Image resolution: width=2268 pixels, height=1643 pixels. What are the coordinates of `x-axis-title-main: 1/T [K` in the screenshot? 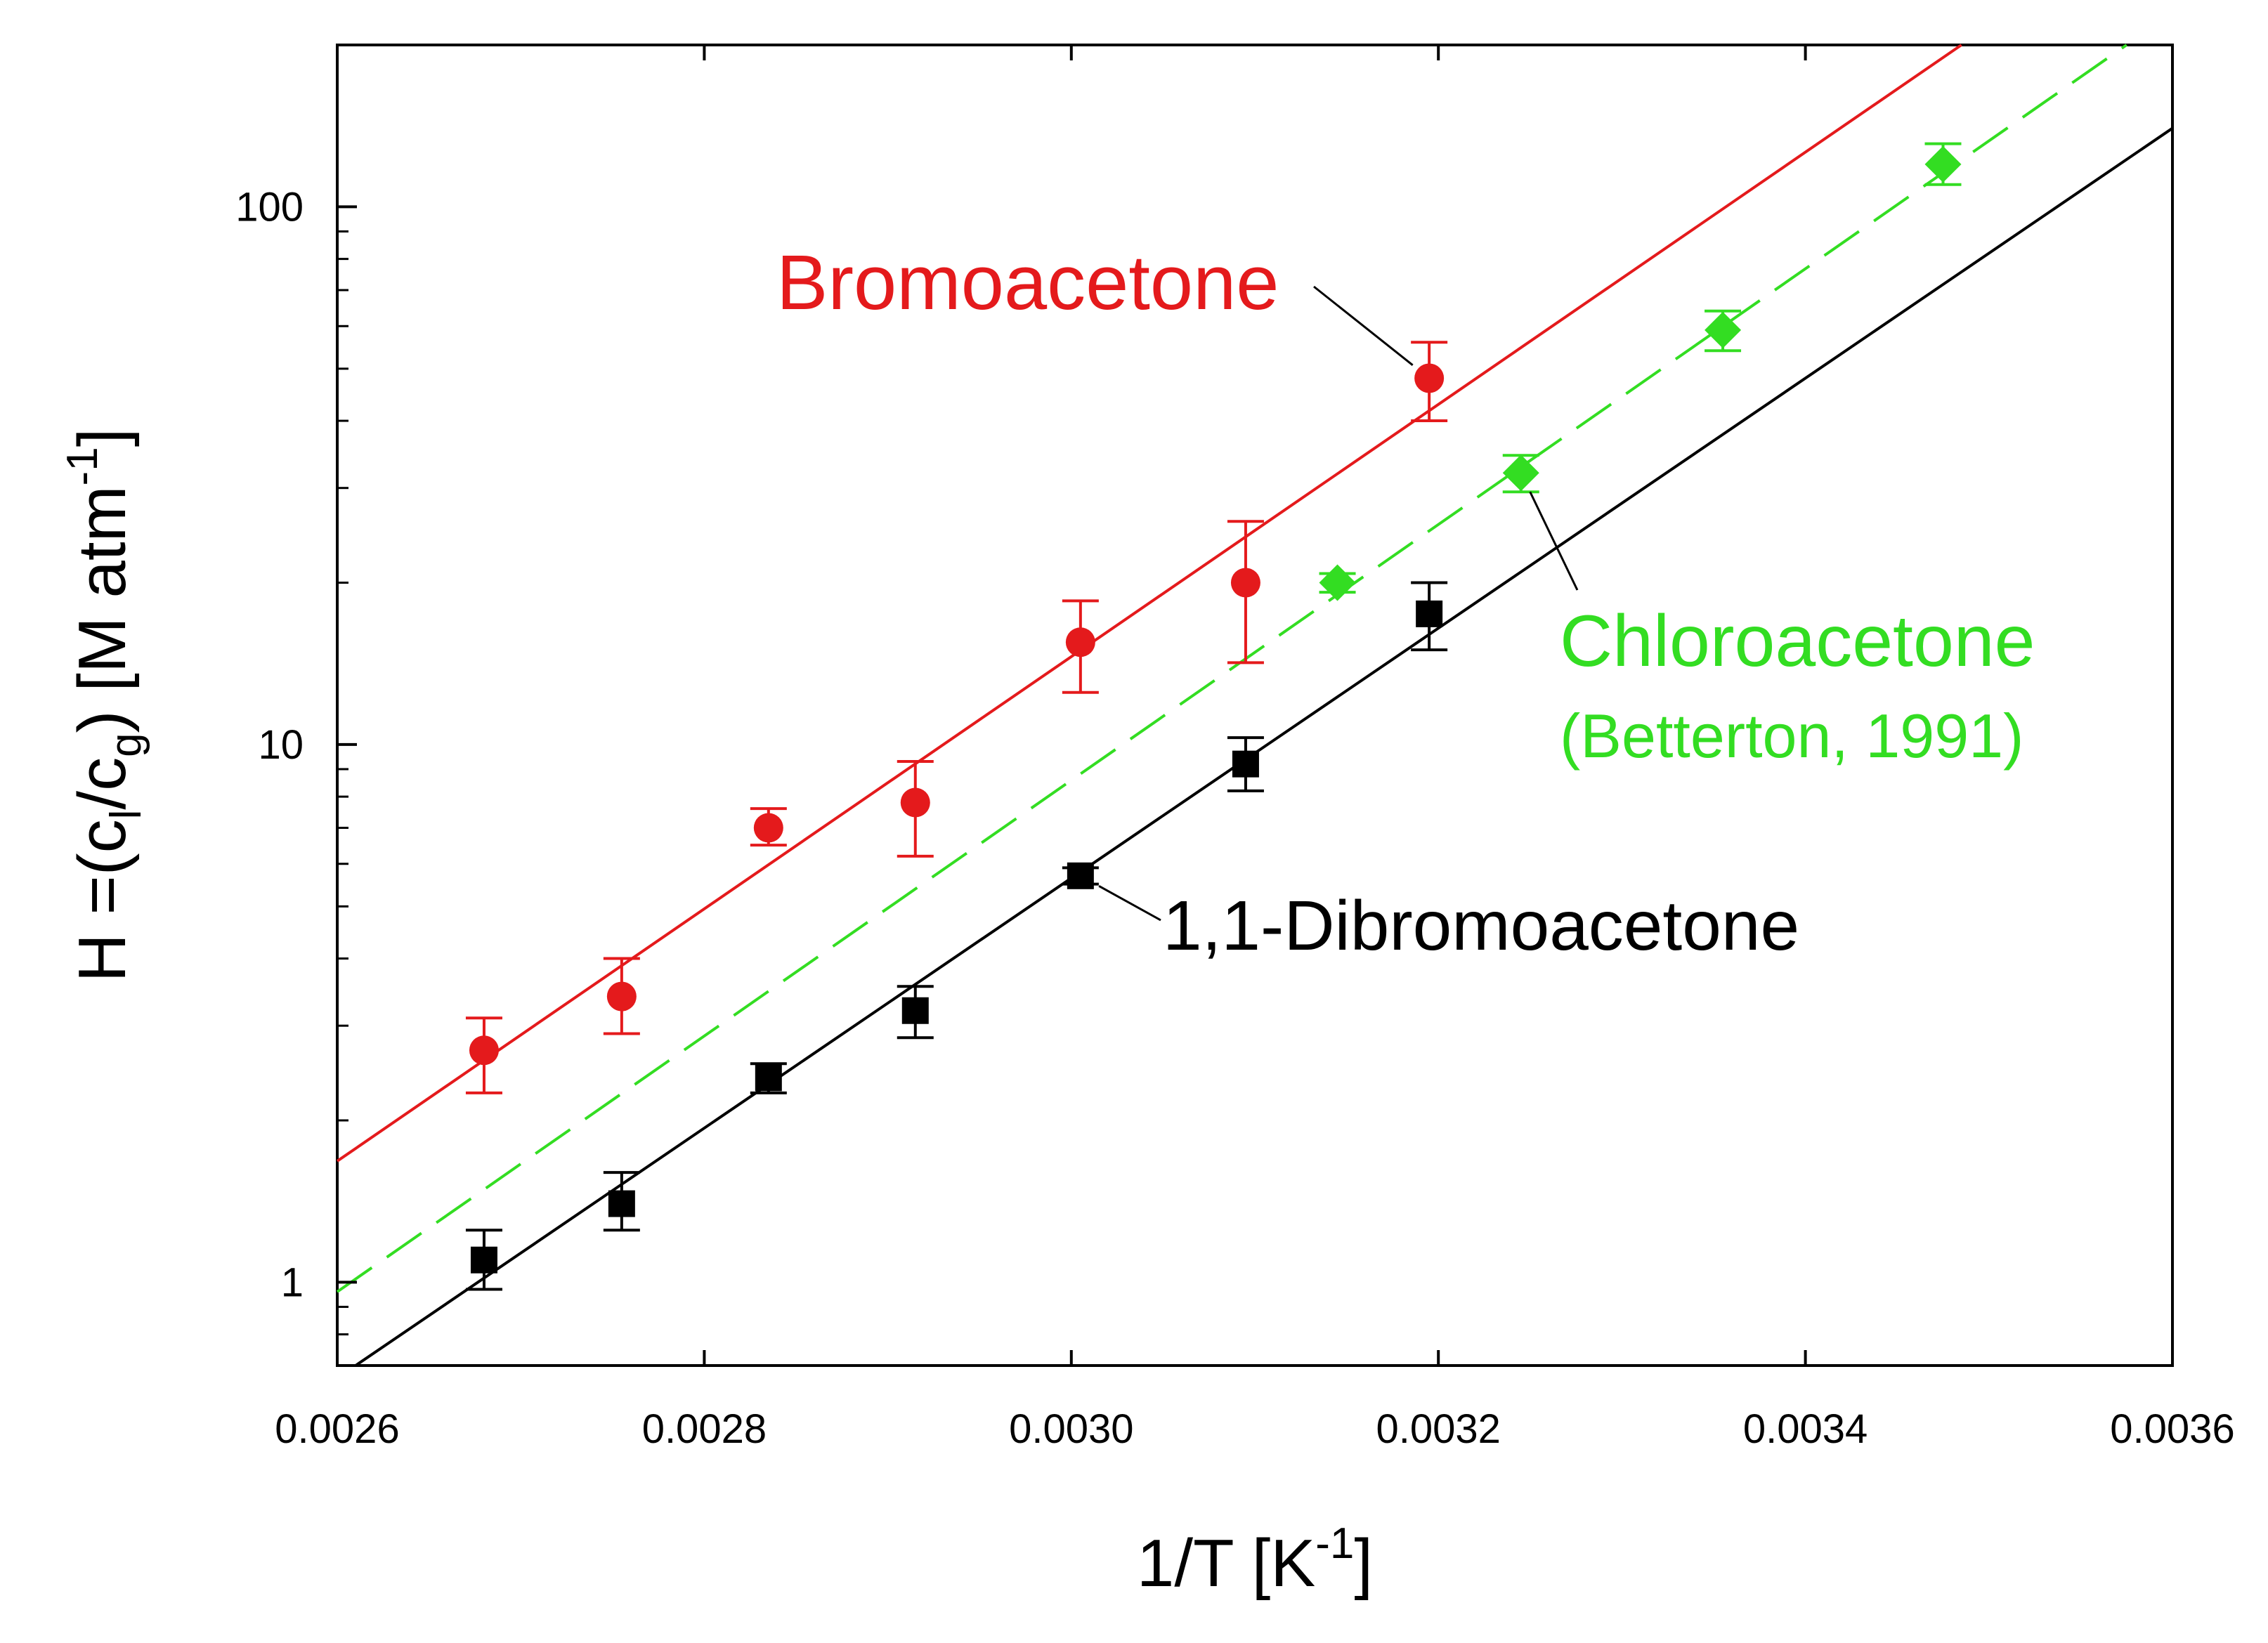 It's located at (1226, 1563).